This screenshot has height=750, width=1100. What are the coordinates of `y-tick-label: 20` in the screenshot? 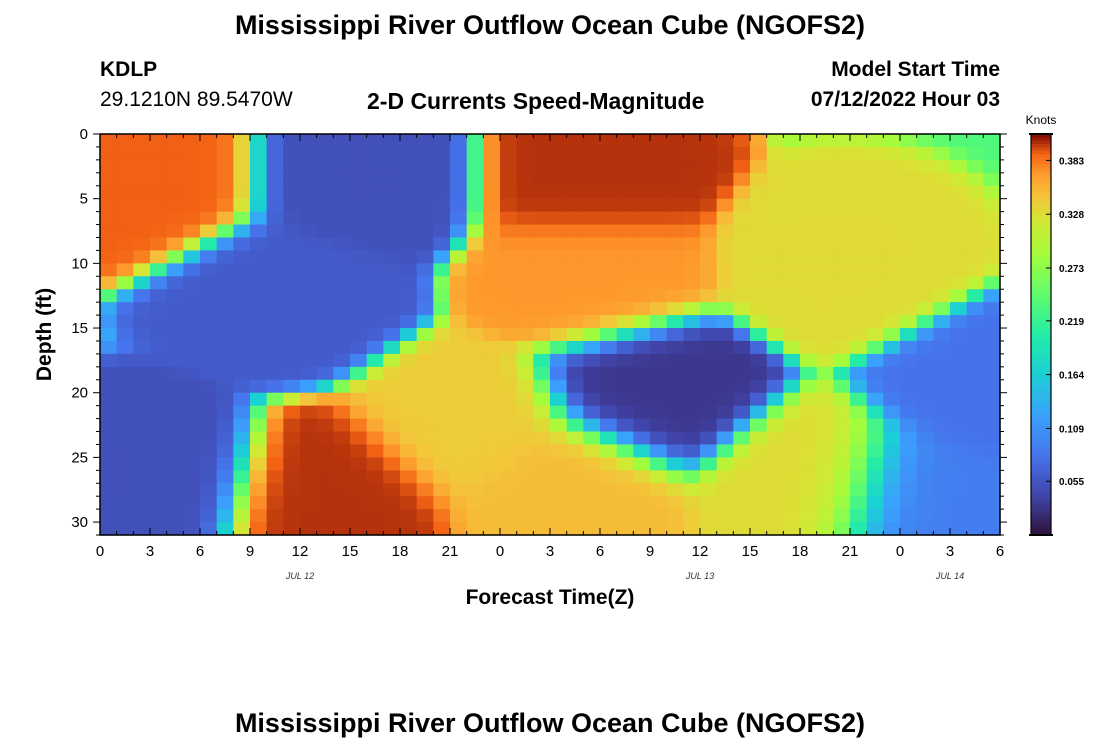 It's located at (79, 393).